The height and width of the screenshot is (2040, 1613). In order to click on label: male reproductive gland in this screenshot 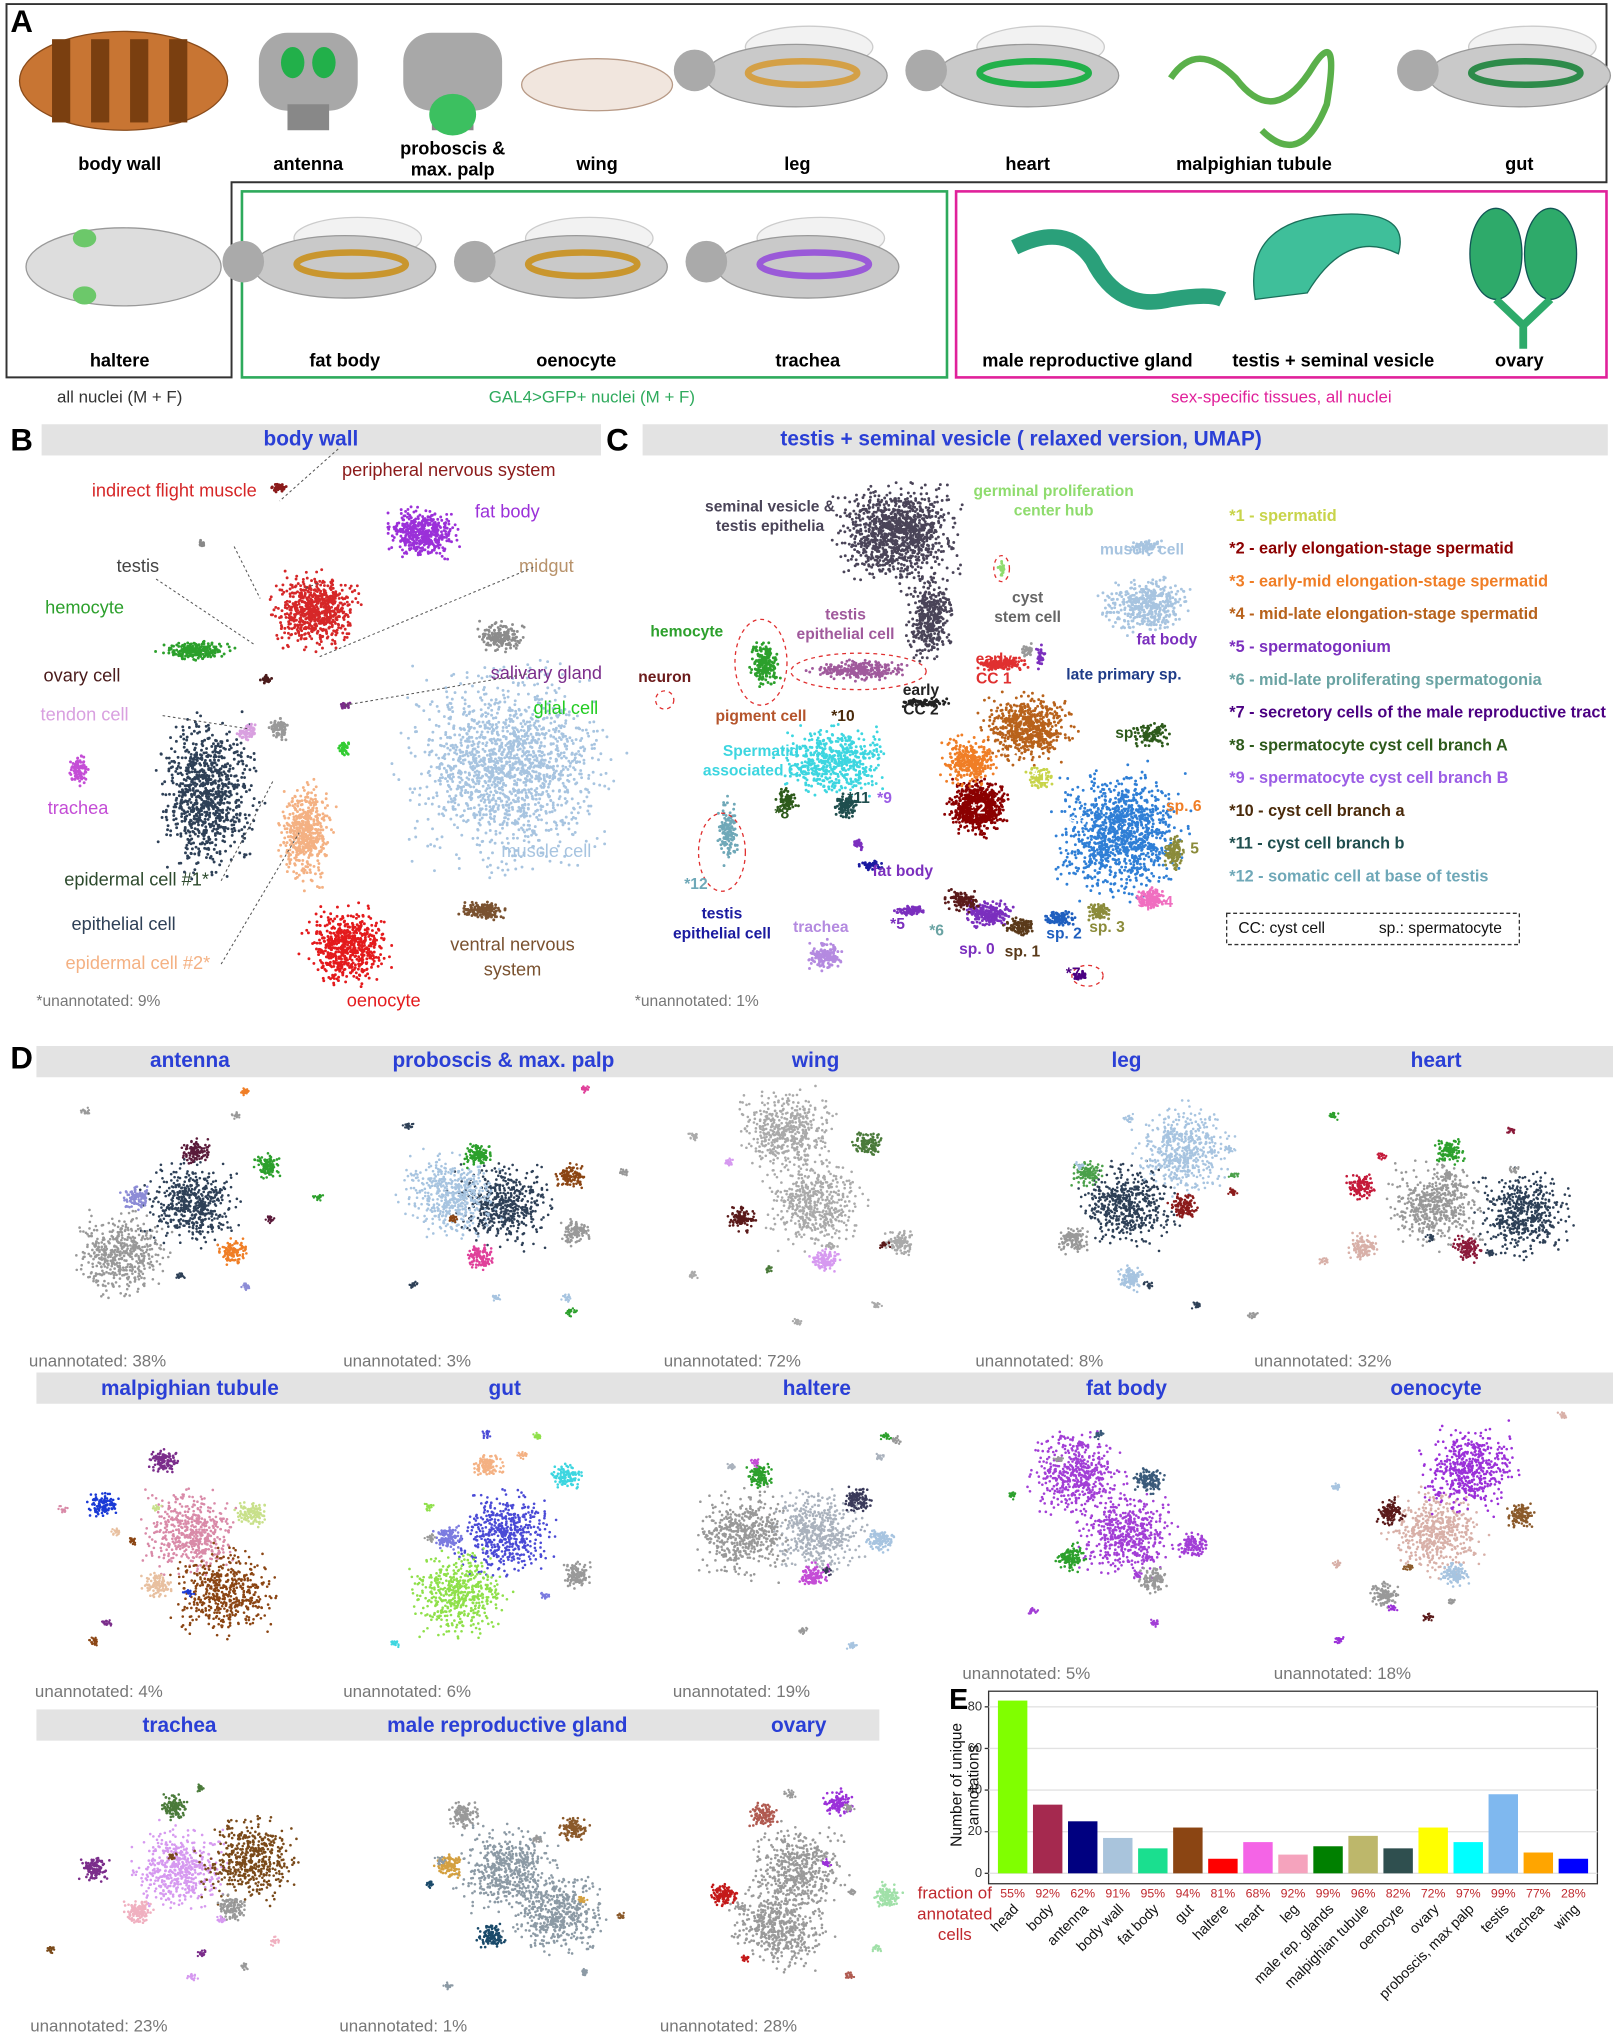, I will do `click(1087, 361)`.